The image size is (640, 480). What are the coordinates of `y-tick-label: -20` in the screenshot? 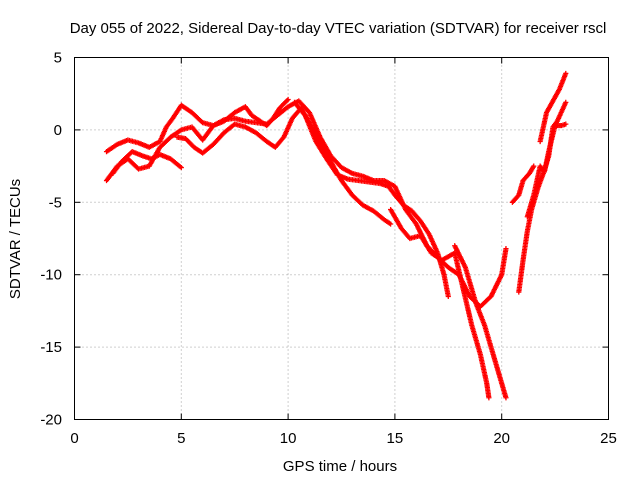 It's located at (51, 420).